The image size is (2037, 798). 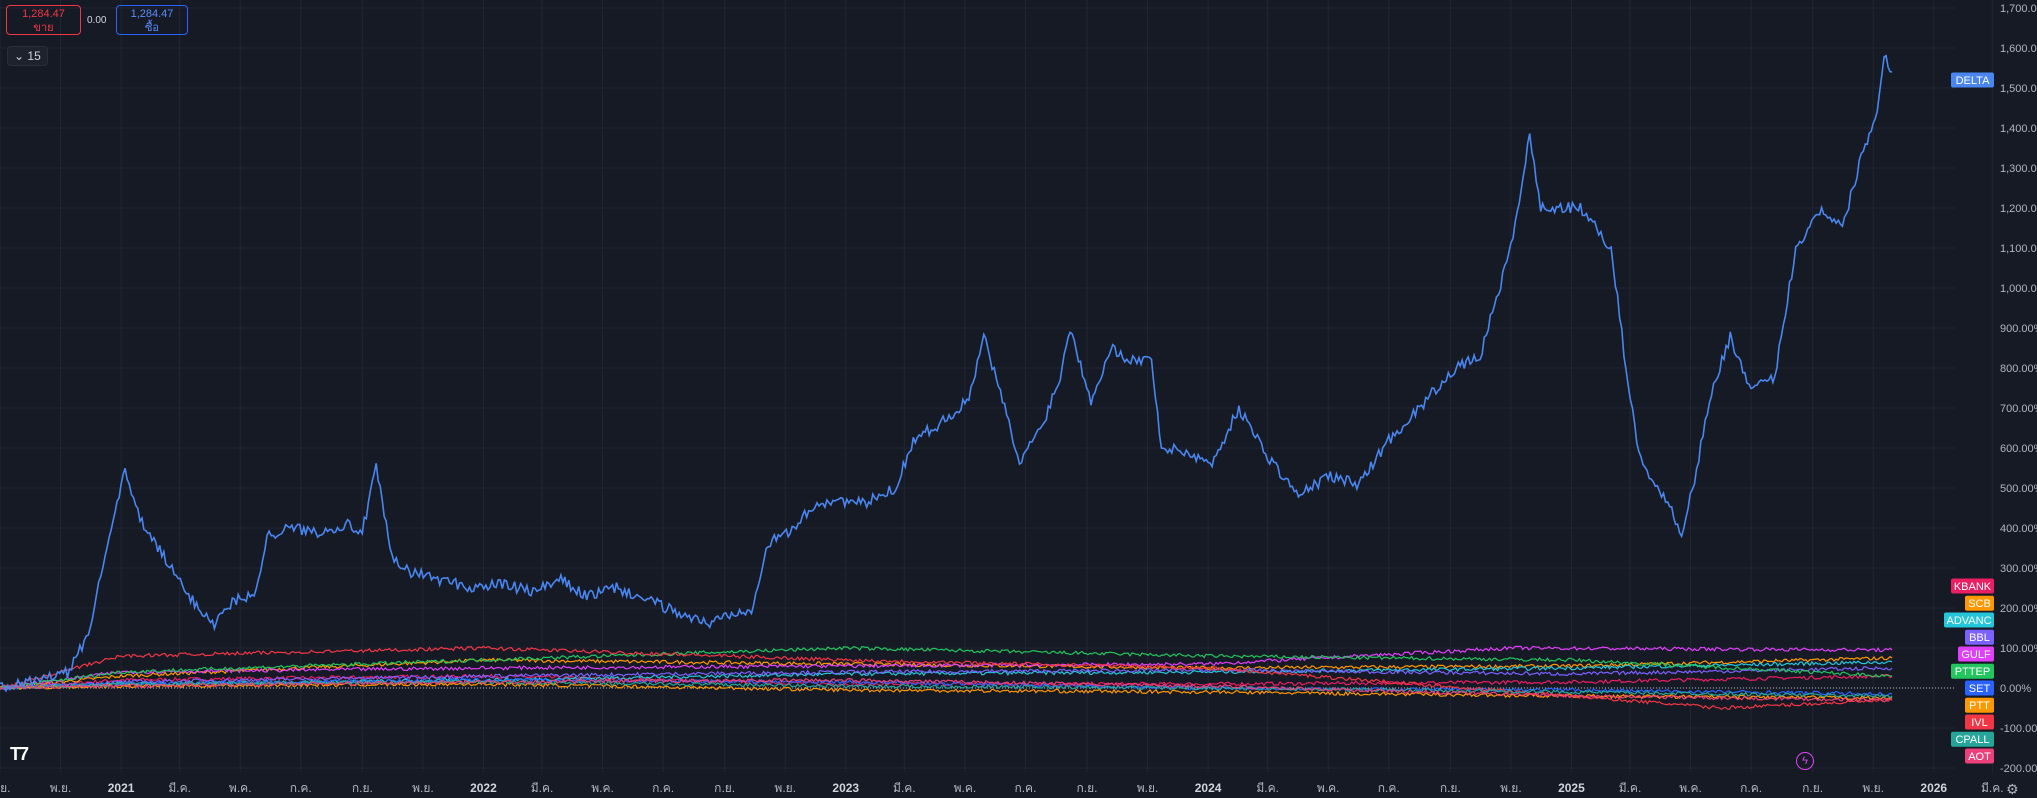 What do you see at coordinates (2018, 449) in the screenshot?
I see `y-tick-label: 600.00%` at bounding box center [2018, 449].